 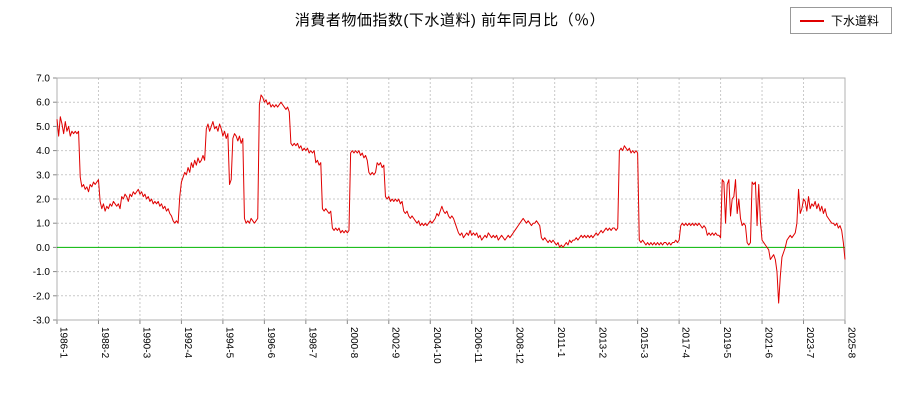 I want to click on legend: 下水道料, so click(x=840, y=20).